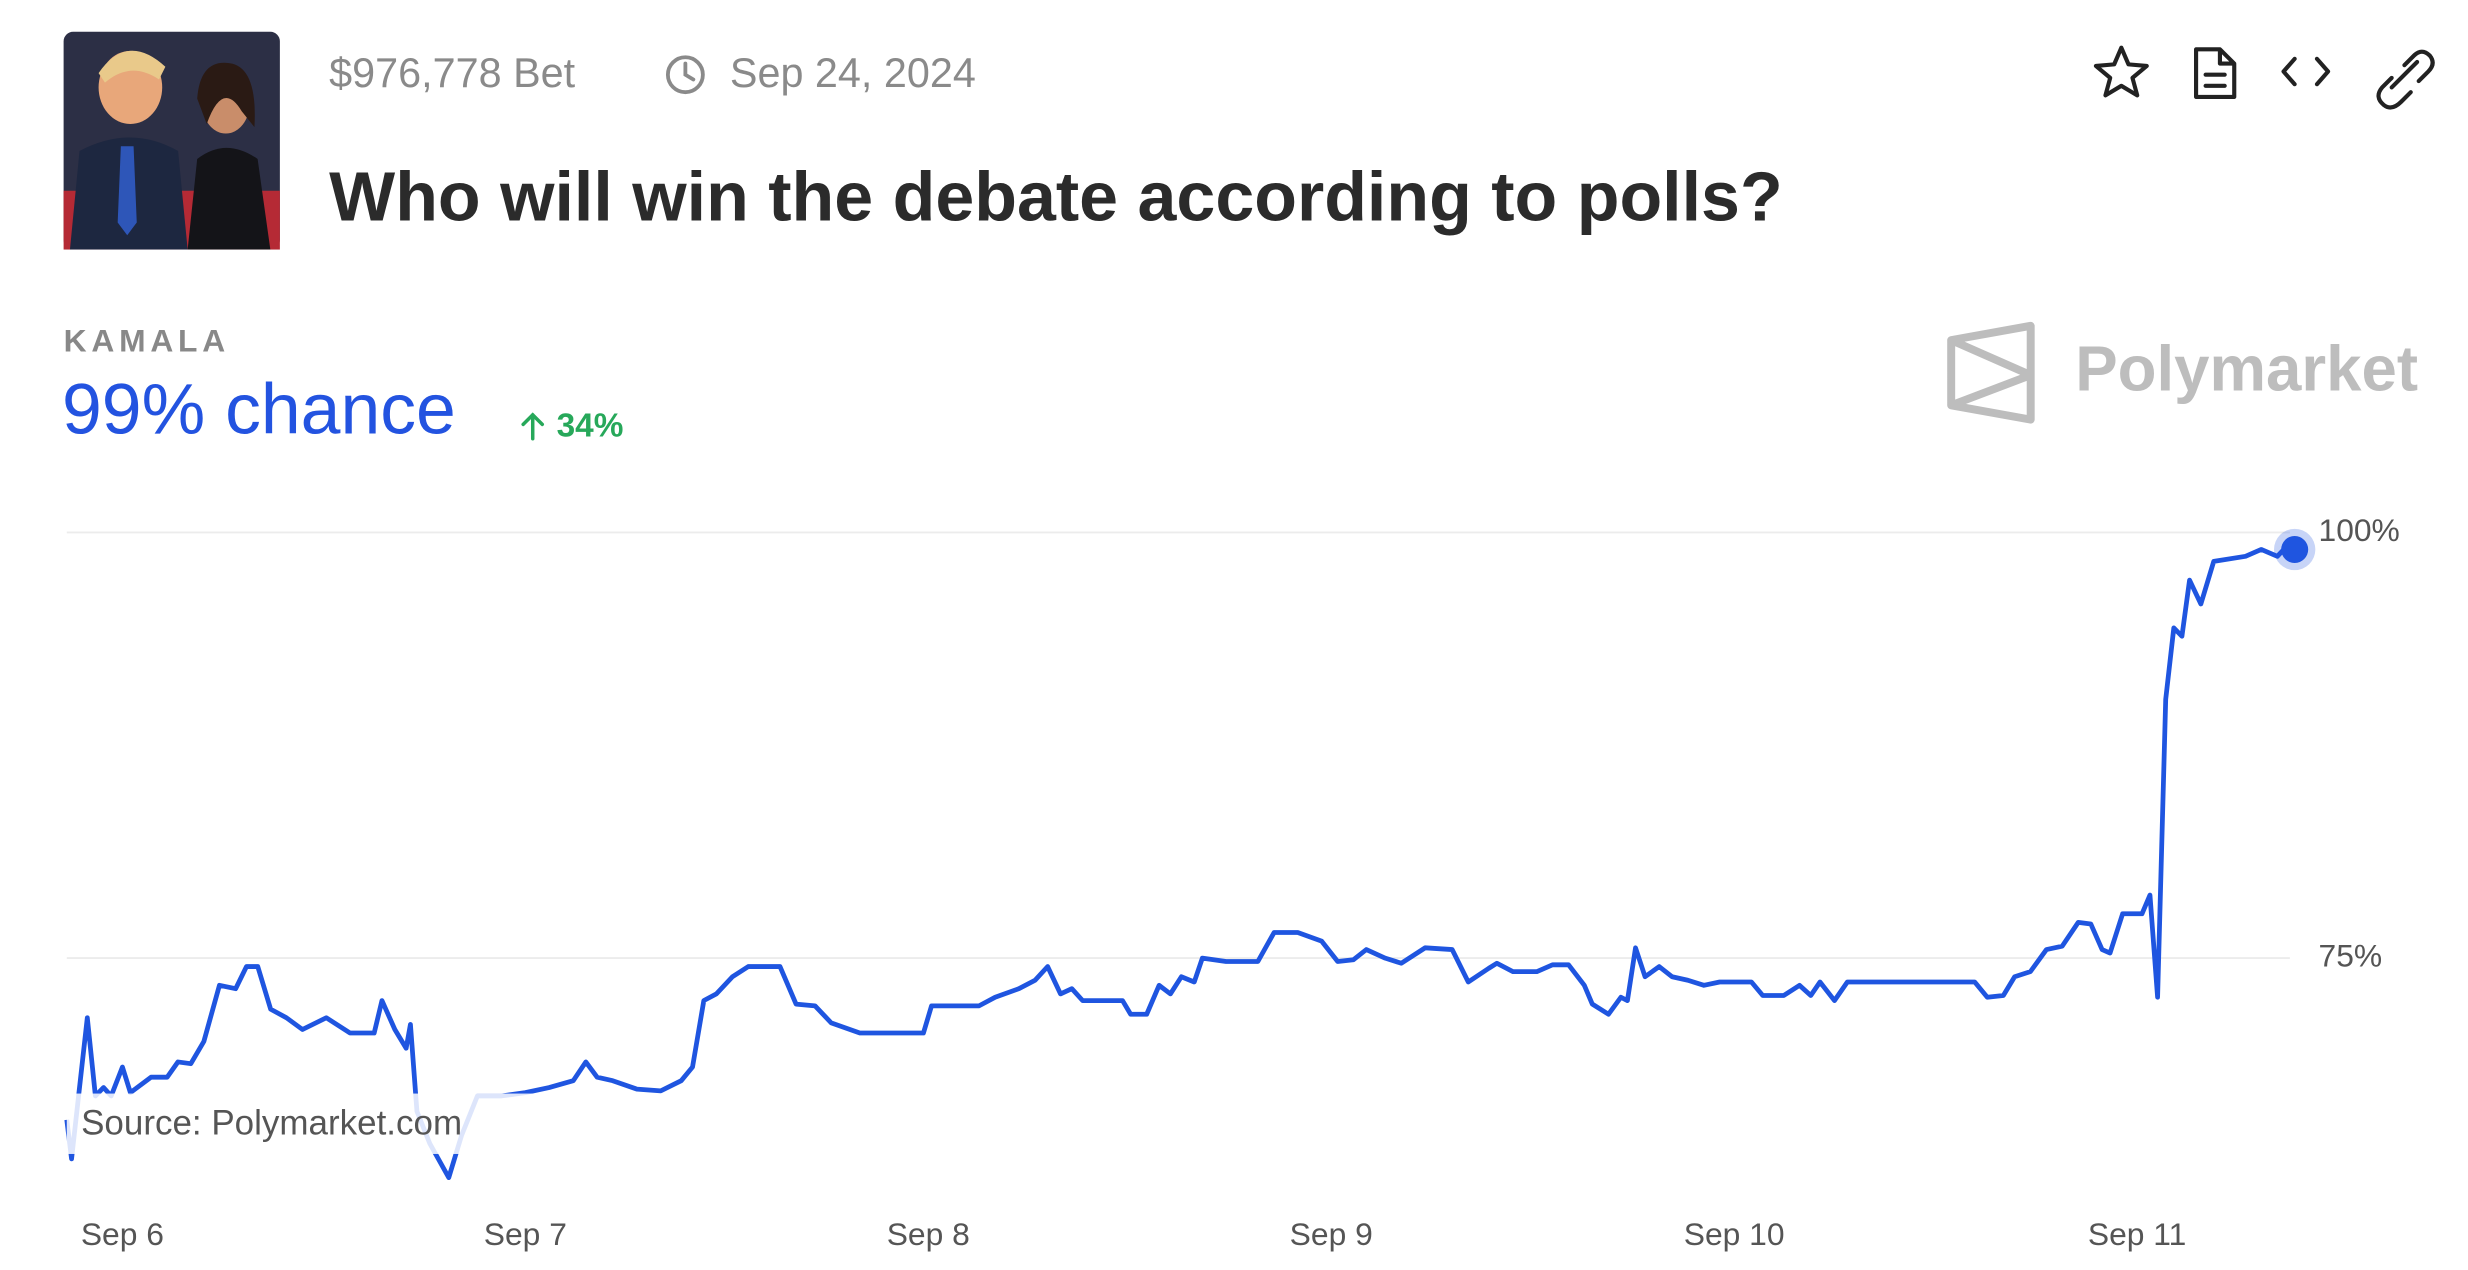 Image resolution: width=2468 pixels, height=1270 pixels. I want to click on thumbnail, so click(171, 140).